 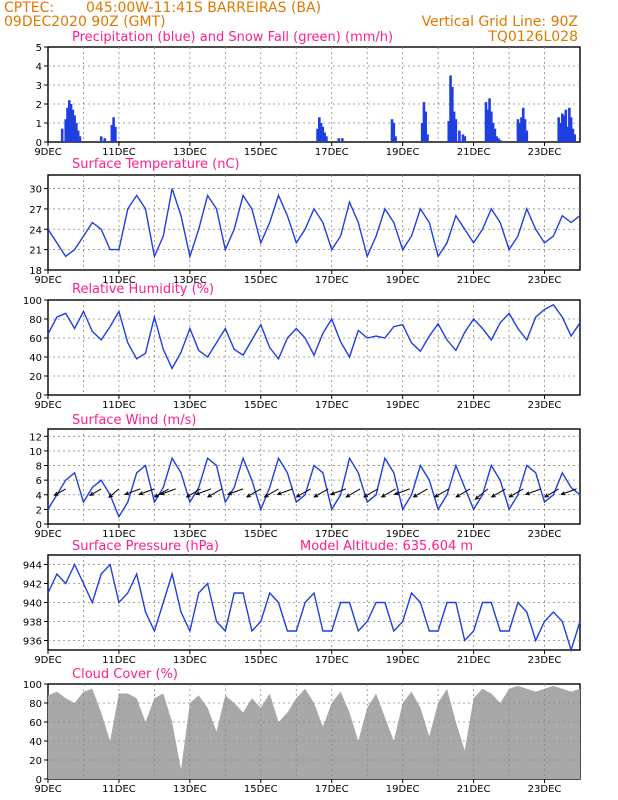 I want to click on temperature-y-tick-label: 21, so click(x=35, y=251).